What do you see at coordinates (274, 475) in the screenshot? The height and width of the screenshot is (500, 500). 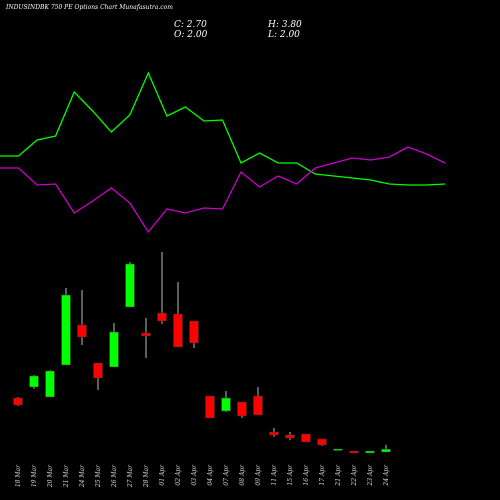 I see `x-tick-label: 11 Apr` at bounding box center [274, 475].